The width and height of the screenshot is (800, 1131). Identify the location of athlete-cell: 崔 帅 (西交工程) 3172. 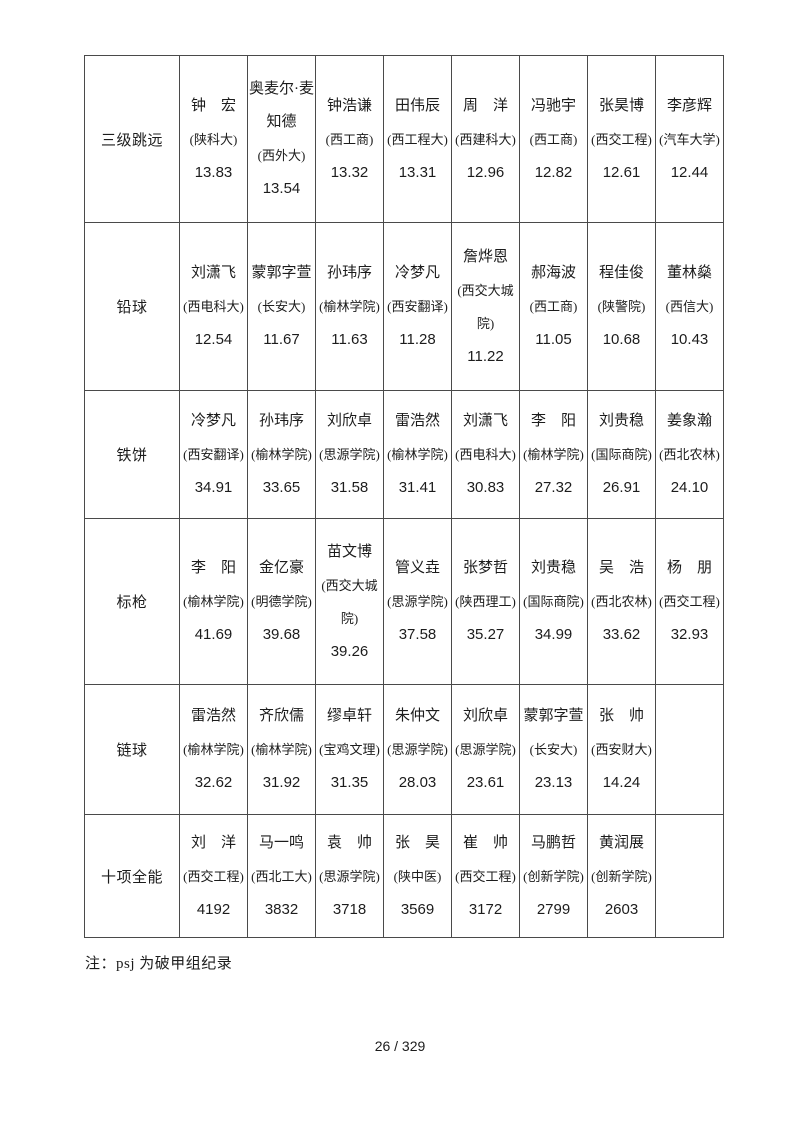
(485, 876).